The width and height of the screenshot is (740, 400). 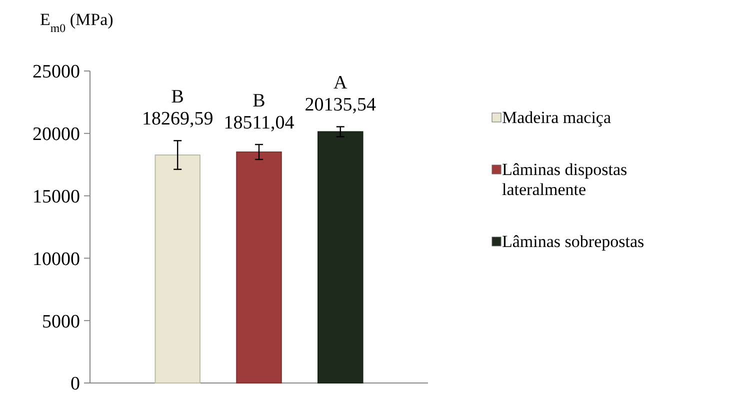 I want to click on legend-label: Lâminas sobrepostas, so click(x=573, y=241).